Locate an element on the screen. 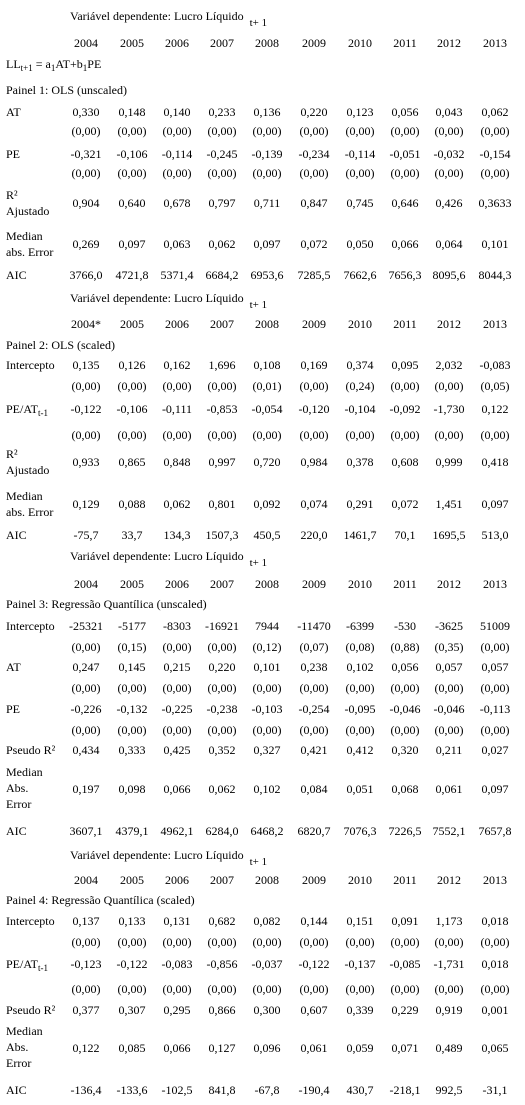 The height and width of the screenshot is (1105, 525). coefficient-cell: 0,091 is located at coordinates (405, 921).